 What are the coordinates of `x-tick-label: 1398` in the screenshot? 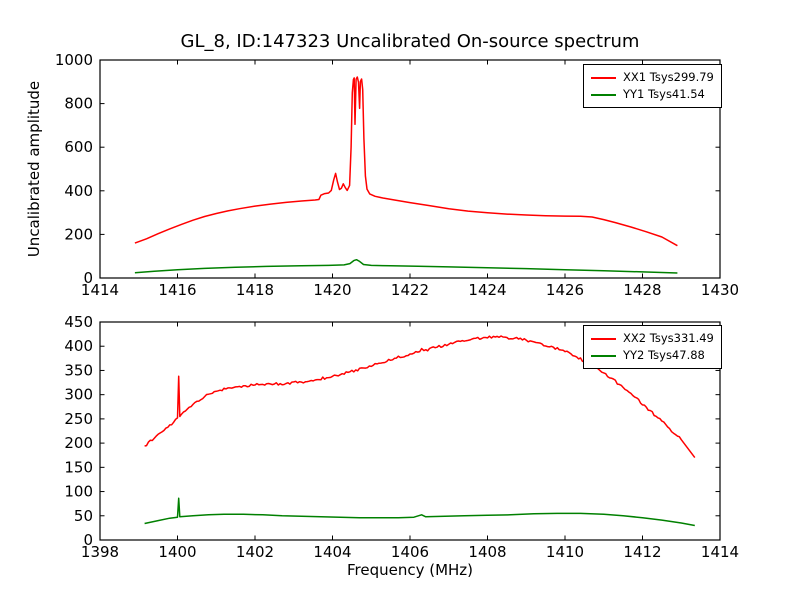 It's located at (100, 552).